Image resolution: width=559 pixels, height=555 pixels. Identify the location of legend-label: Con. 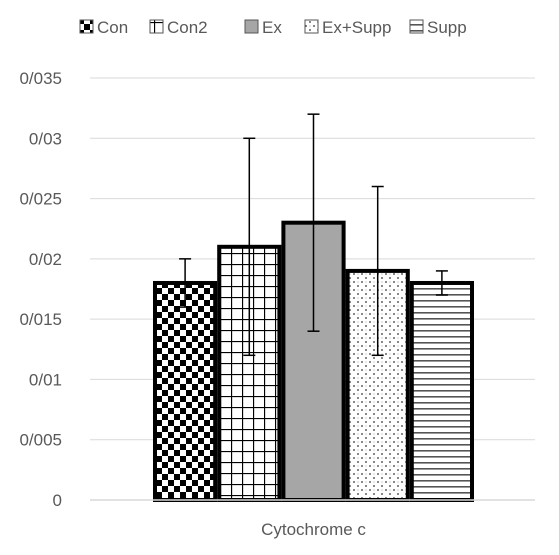
(112, 27).